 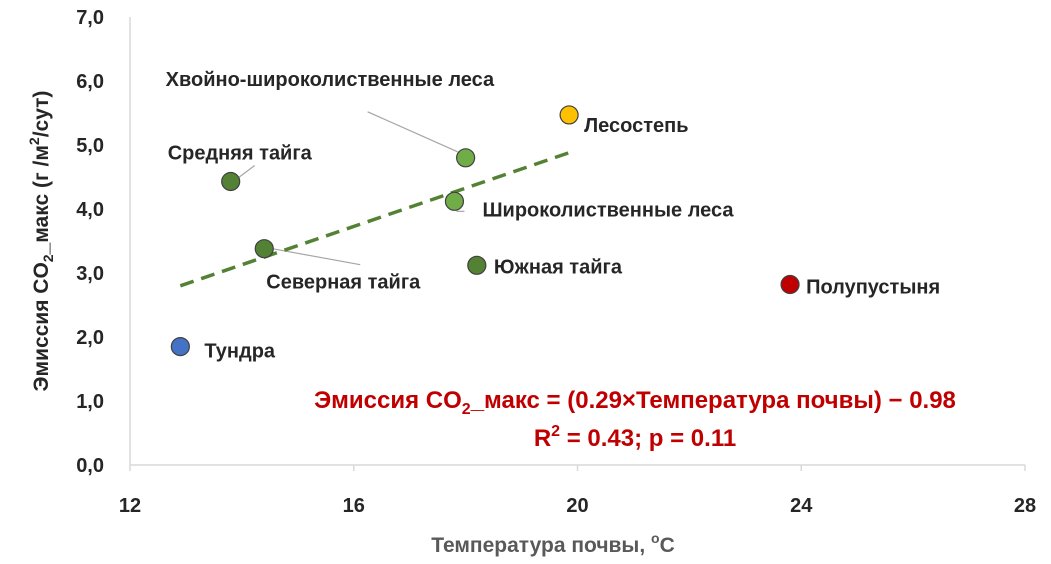 I want to click on y-tick-label: 0,0, so click(x=90, y=466).